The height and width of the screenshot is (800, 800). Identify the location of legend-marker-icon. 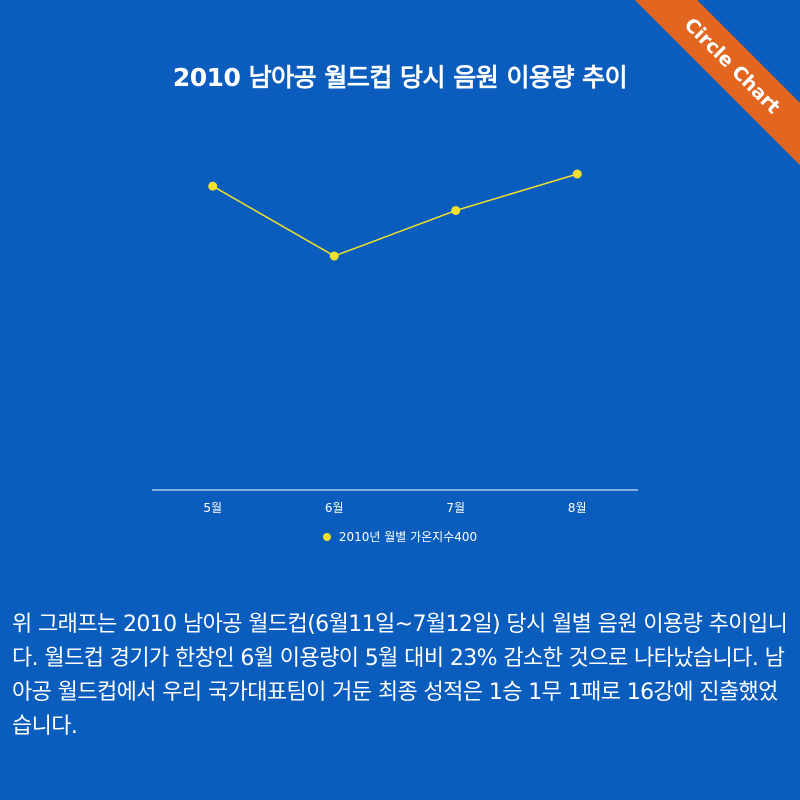
(326, 536).